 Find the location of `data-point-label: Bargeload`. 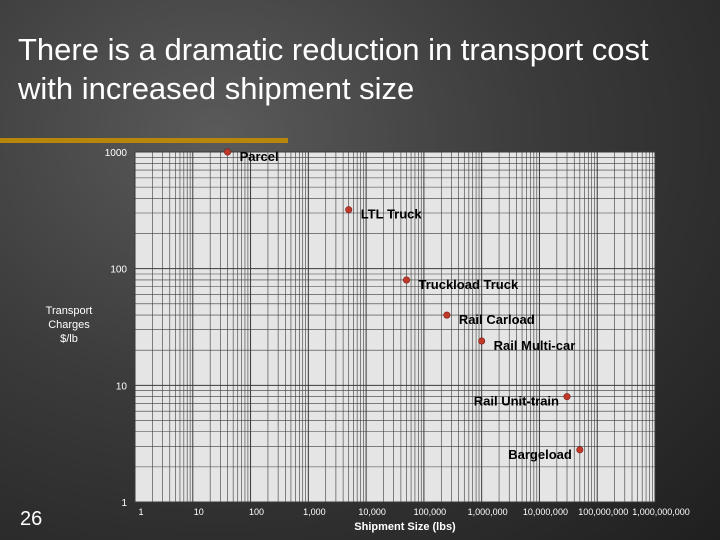

data-point-label: Bargeload is located at coordinates (540, 454).